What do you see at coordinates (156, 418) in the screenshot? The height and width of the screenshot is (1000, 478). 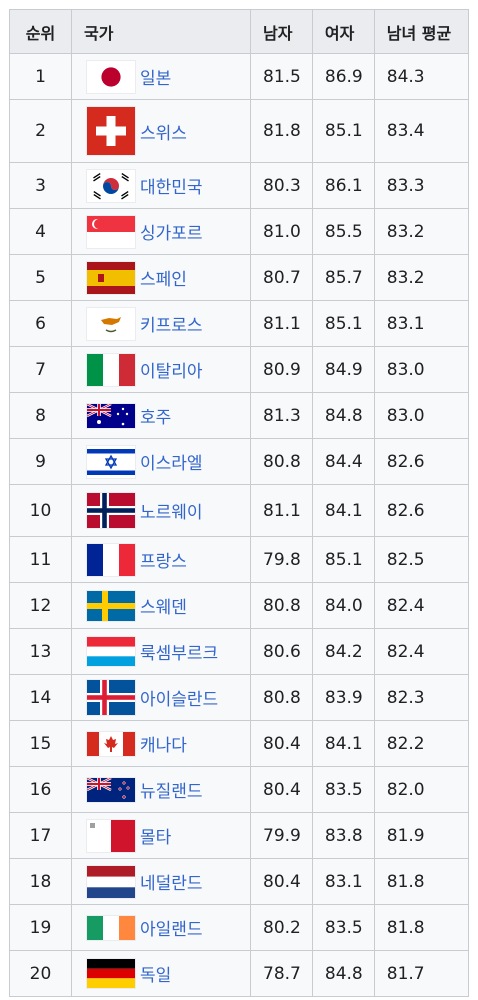 I see `country-link: 호주` at bounding box center [156, 418].